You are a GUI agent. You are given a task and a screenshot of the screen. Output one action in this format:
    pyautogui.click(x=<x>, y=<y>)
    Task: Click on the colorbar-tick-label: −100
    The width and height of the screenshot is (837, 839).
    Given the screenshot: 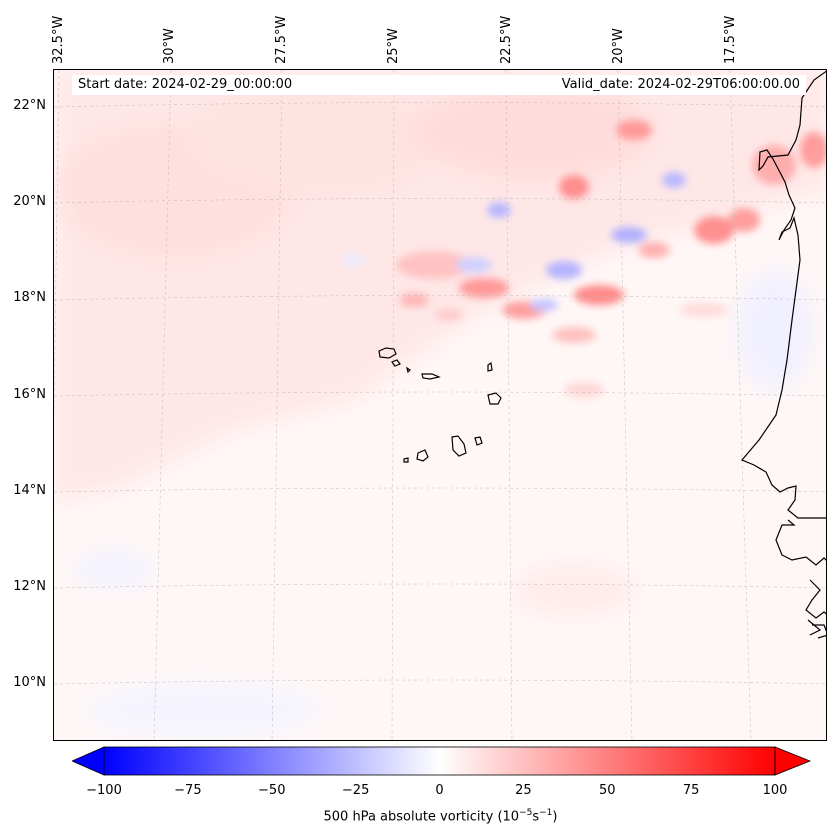 What is the action you would take?
    pyautogui.click(x=104, y=790)
    